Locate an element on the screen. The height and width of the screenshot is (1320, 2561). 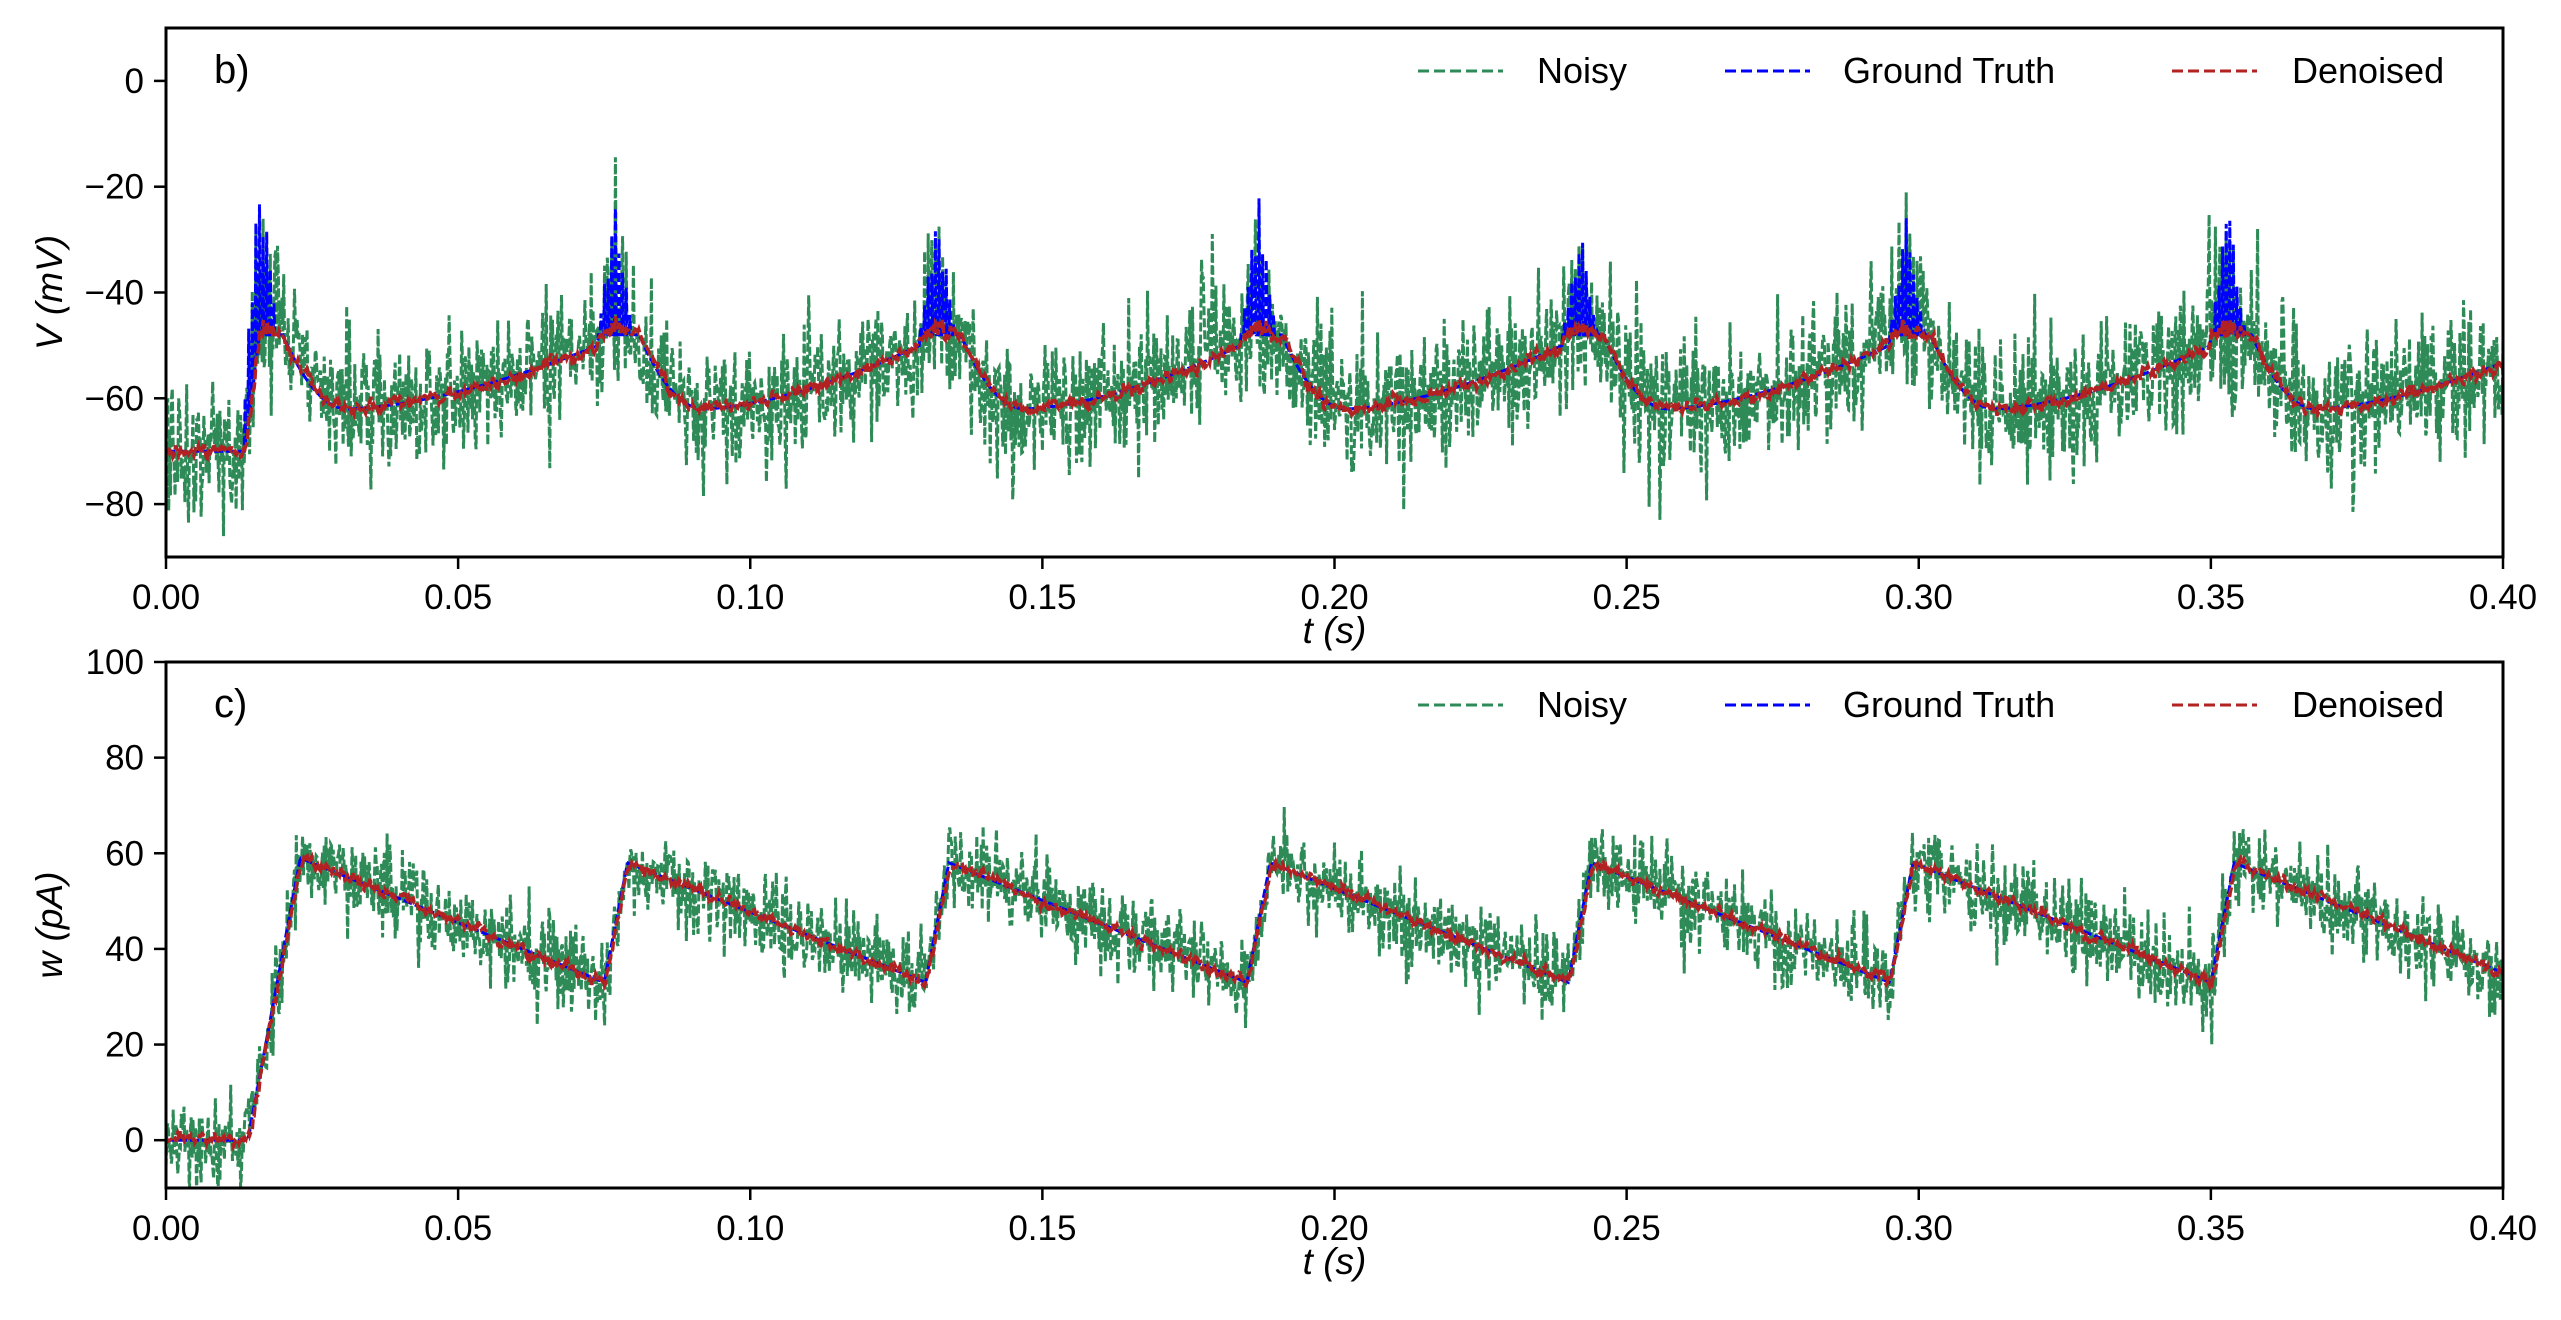
y-tick-label: −40 is located at coordinates (114, 293).